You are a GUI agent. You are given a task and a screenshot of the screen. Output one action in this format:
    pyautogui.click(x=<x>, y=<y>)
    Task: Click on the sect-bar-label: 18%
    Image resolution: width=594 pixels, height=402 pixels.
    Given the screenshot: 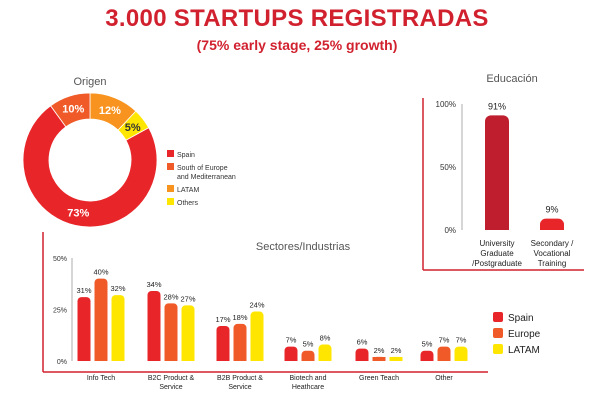 What is the action you would take?
    pyautogui.click(x=239, y=317)
    